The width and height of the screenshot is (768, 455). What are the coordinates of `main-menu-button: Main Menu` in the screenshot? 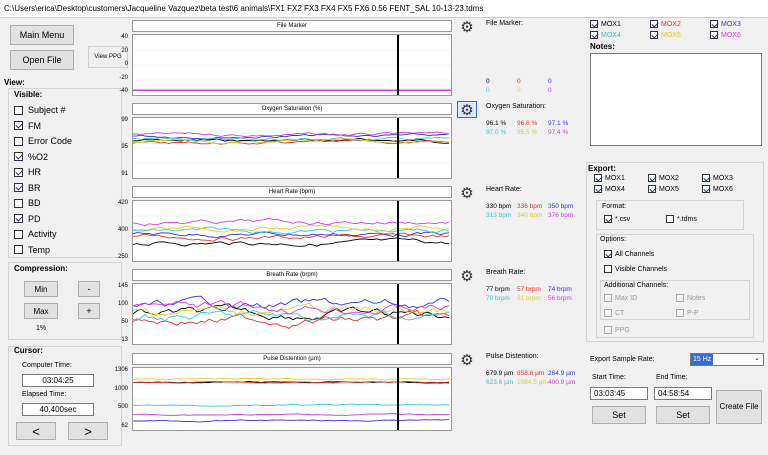 It's located at (42, 35).